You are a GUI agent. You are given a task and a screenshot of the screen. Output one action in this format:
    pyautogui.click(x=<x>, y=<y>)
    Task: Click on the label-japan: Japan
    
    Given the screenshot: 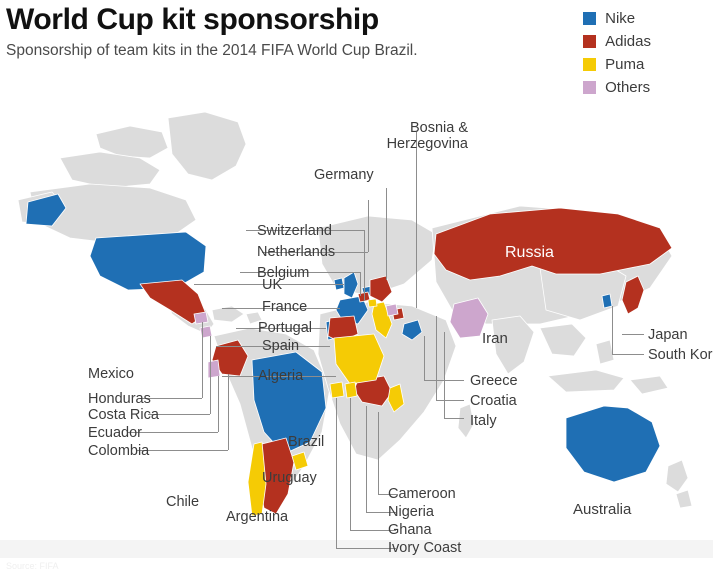 What is the action you would take?
    pyautogui.click(x=668, y=335)
    